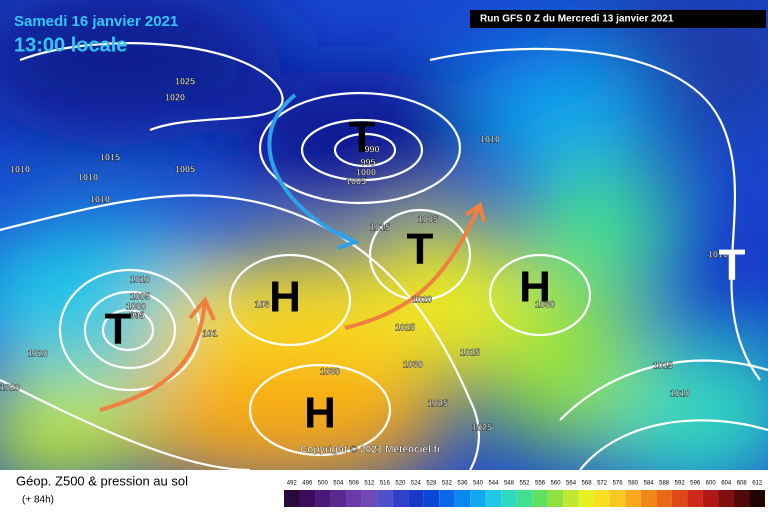 This screenshot has height=517, width=768. I want to click on scale-label: 540, so click(478, 484).